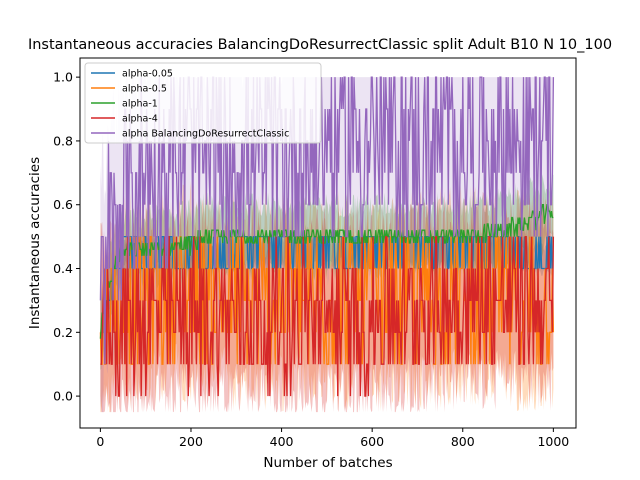 Image resolution: width=640 pixels, height=480 pixels. What do you see at coordinates (332, 438) in the screenshot?
I see `x-axis: 0 200 400 600 800 1000` at bounding box center [332, 438].